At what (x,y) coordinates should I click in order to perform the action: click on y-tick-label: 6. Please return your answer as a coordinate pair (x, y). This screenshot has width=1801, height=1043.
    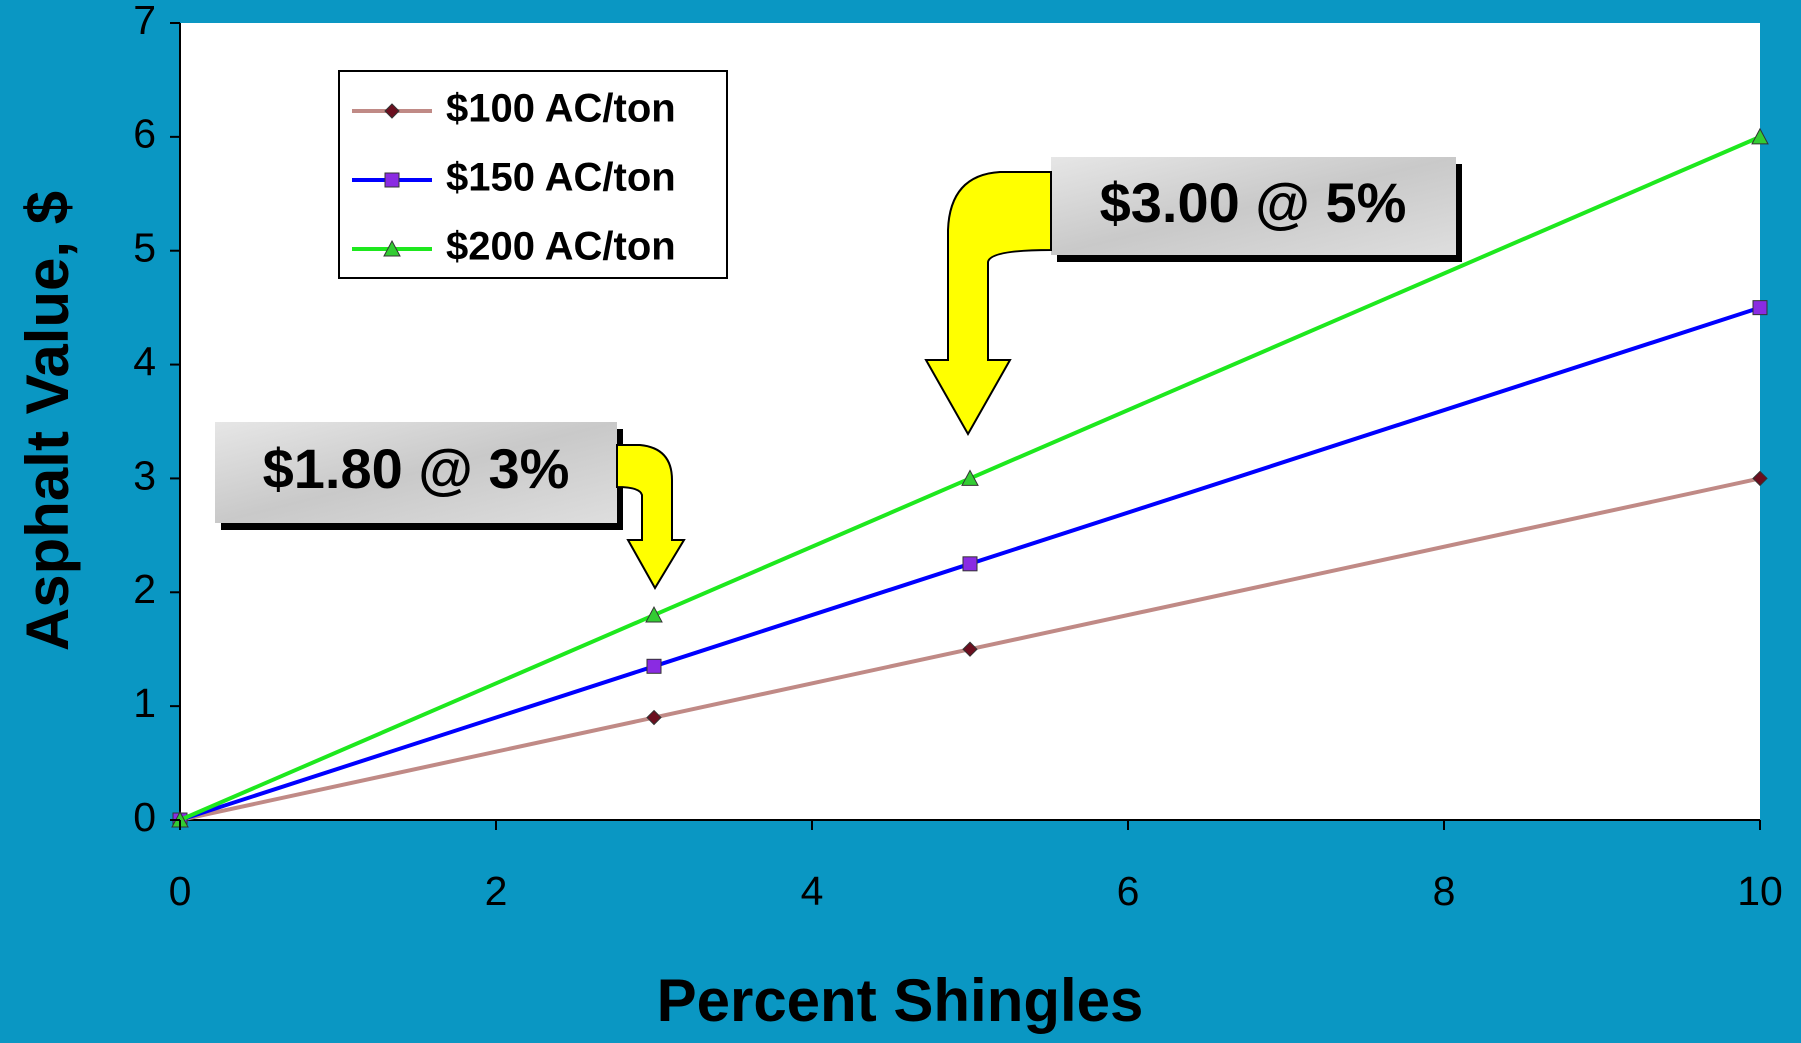
    Looking at the image, I should click on (144, 134).